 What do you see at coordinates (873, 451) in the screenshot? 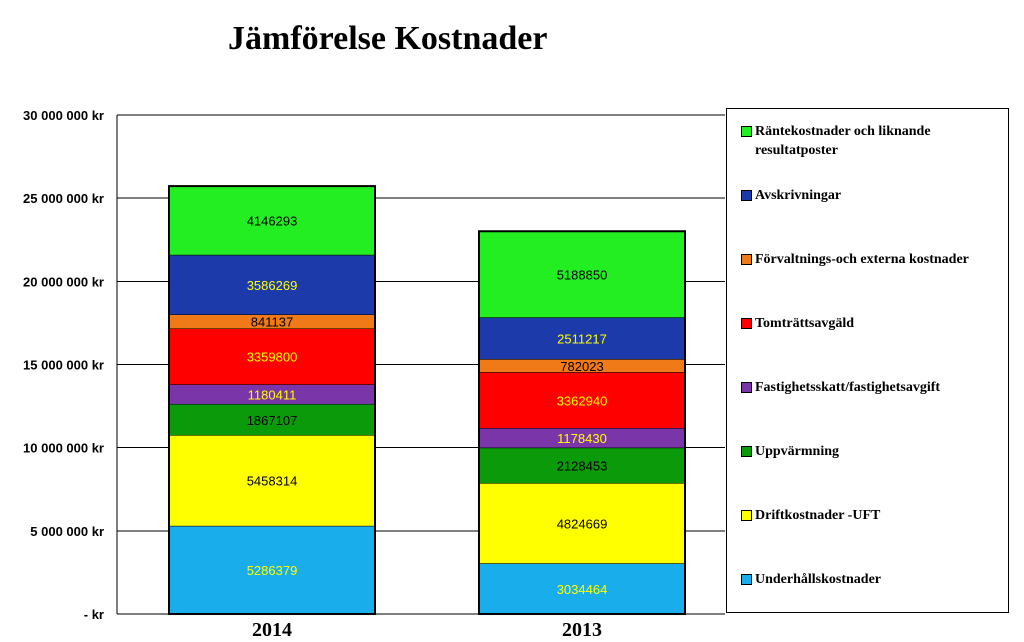
I see `legend-item: Uppvärmning` at bounding box center [873, 451].